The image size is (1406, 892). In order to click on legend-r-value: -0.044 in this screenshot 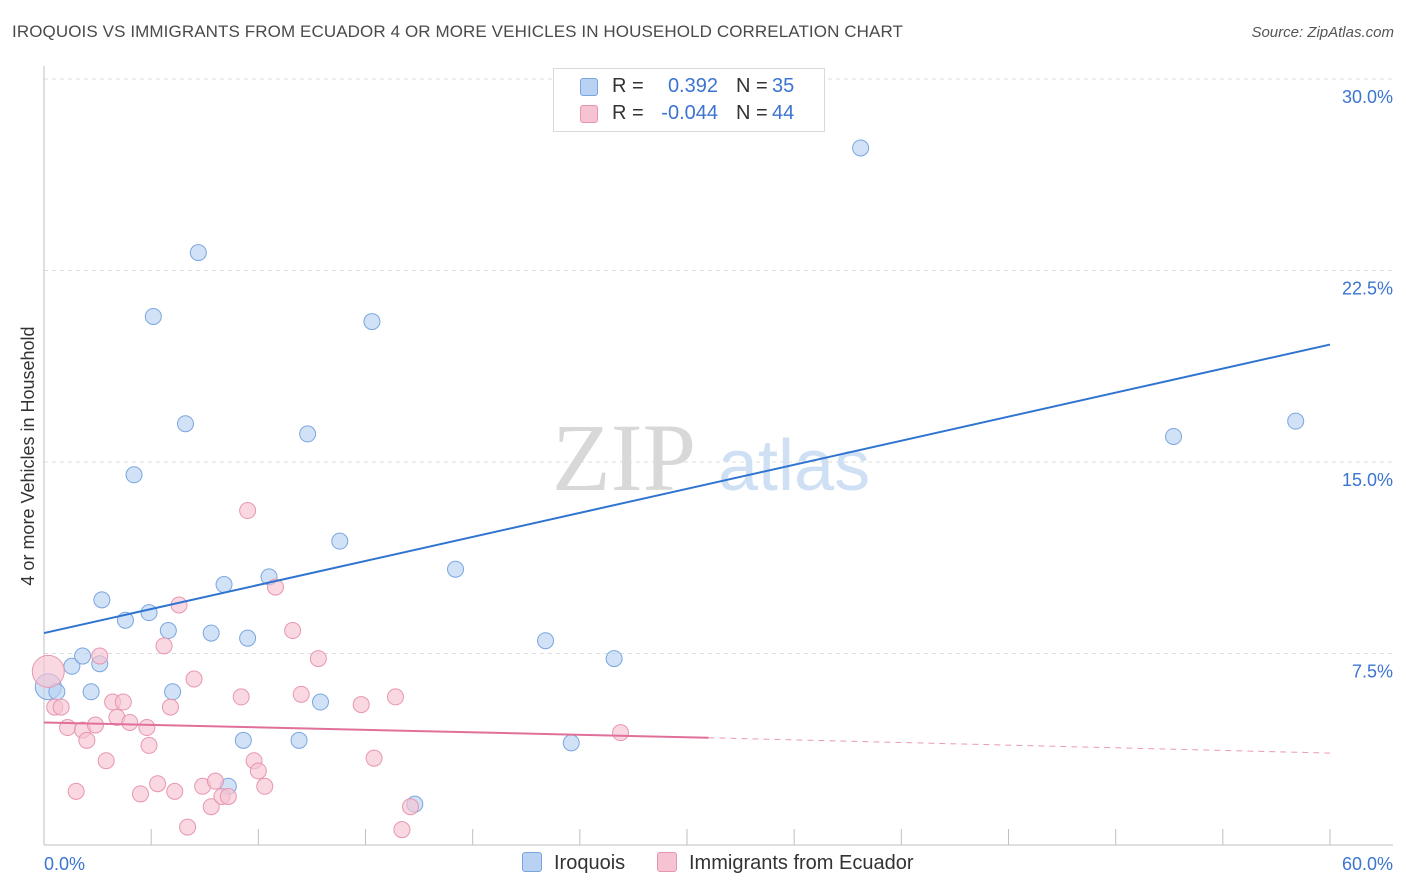, I will do `click(689, 113)`.